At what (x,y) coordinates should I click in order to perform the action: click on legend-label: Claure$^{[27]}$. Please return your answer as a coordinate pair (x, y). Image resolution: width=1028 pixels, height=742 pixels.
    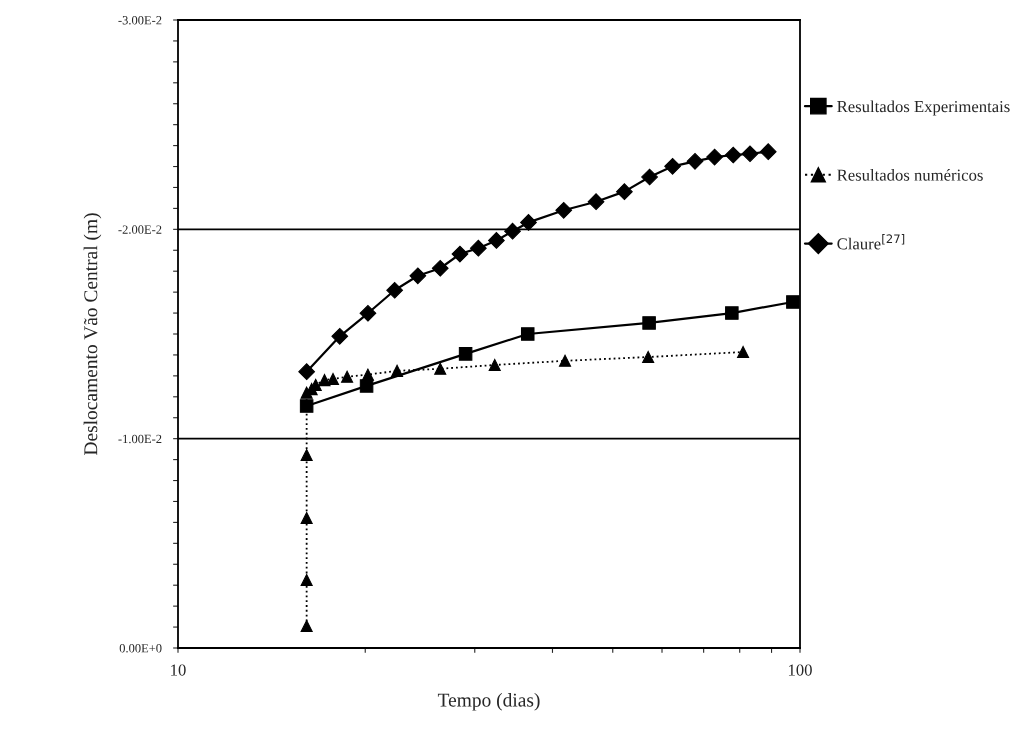
    Looking at the image, I should click on (871, 242).